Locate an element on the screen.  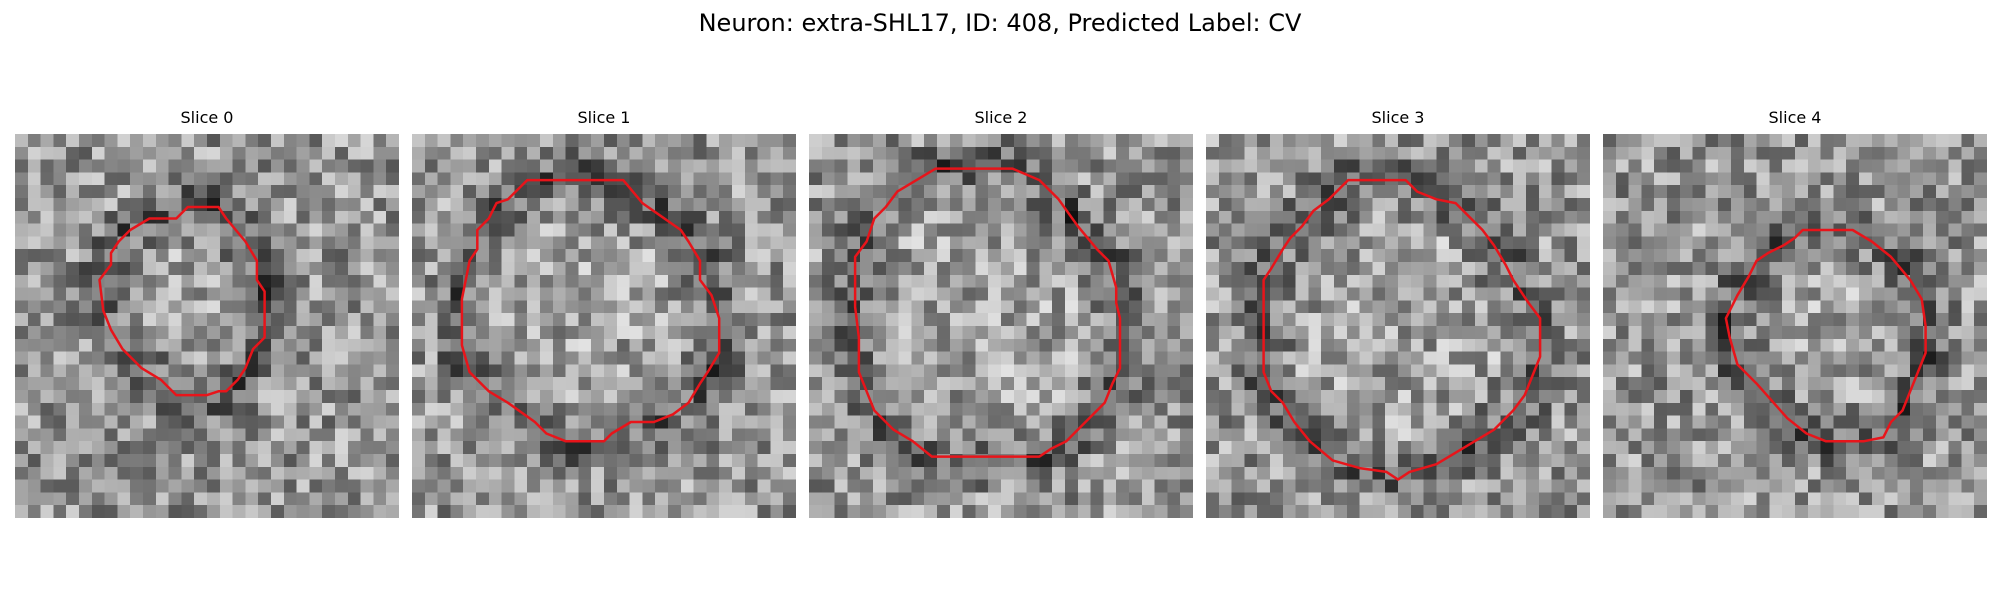
panel-slice-3: Slice 3 is located at coordinates (1398, 313).